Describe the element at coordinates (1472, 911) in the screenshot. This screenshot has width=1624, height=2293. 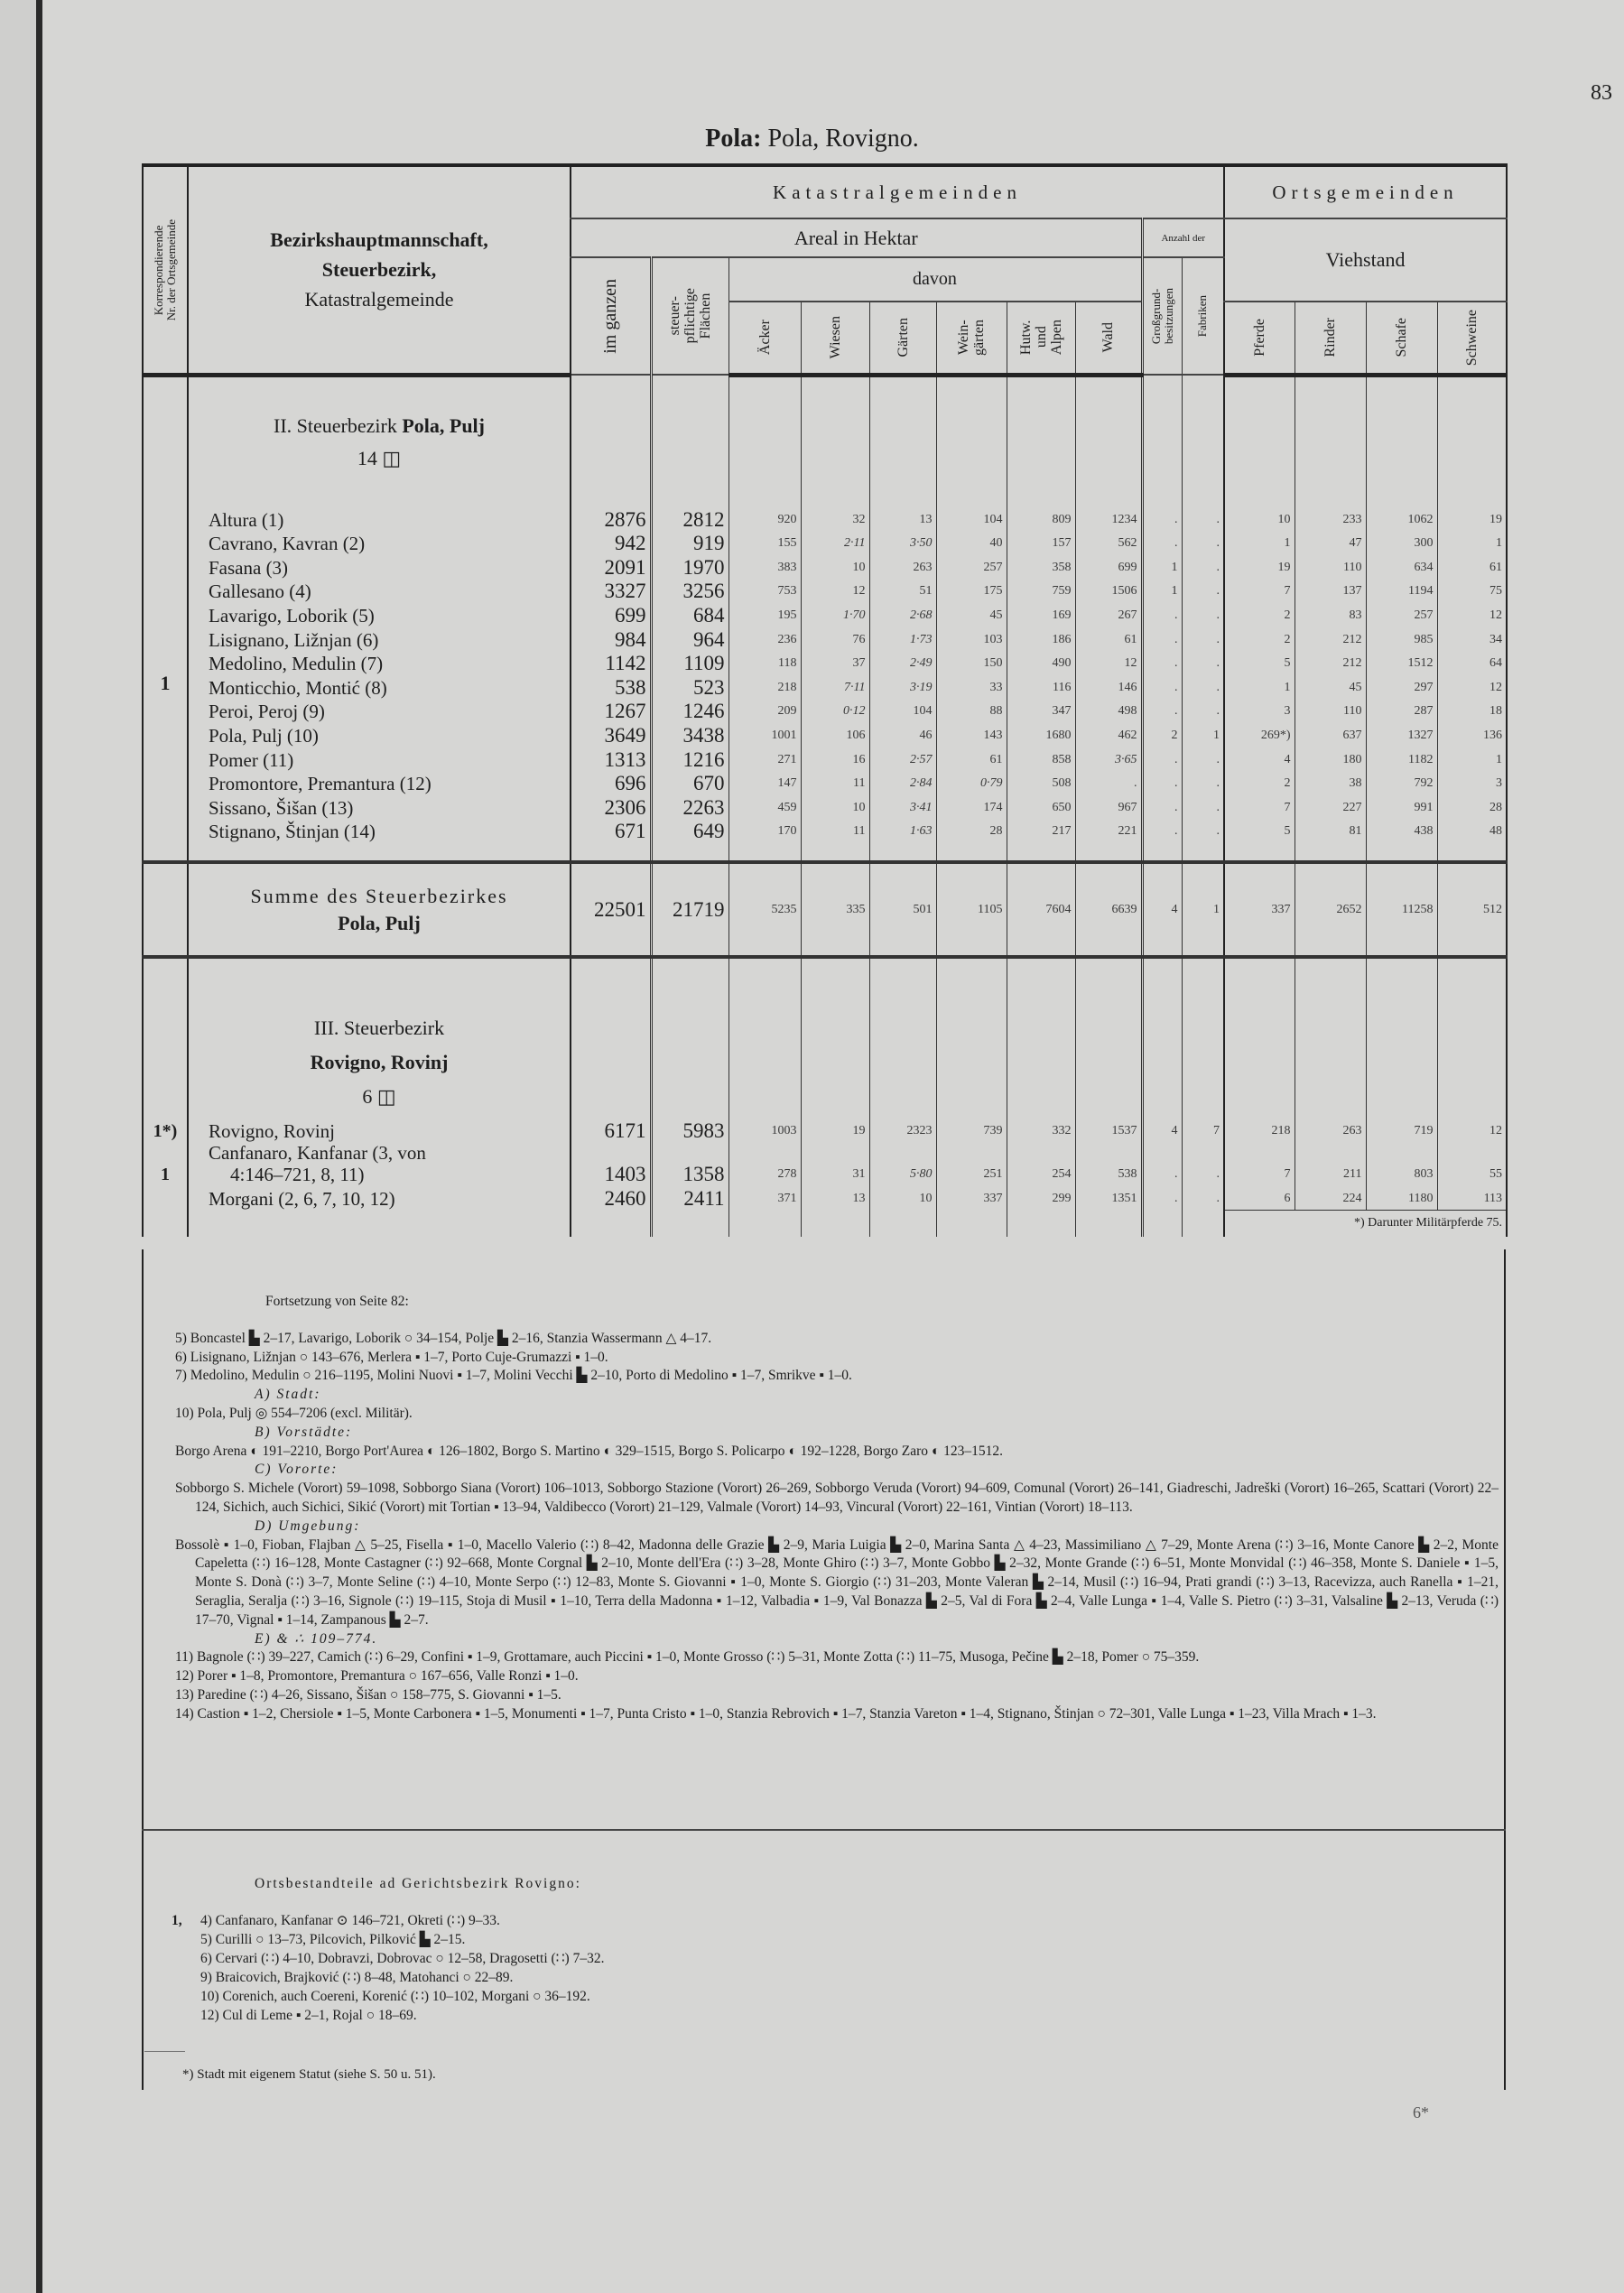
I see `cell-value: 512` at that location.